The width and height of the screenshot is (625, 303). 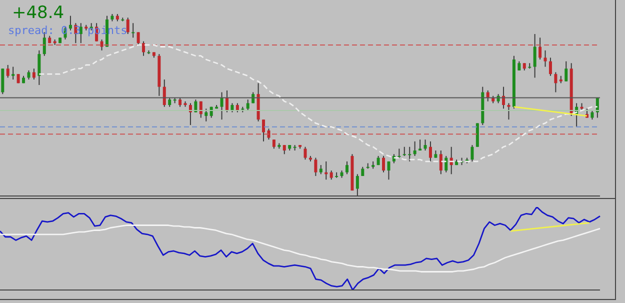 I want to click on annotation: +48.4, so click(x=38, y=13).